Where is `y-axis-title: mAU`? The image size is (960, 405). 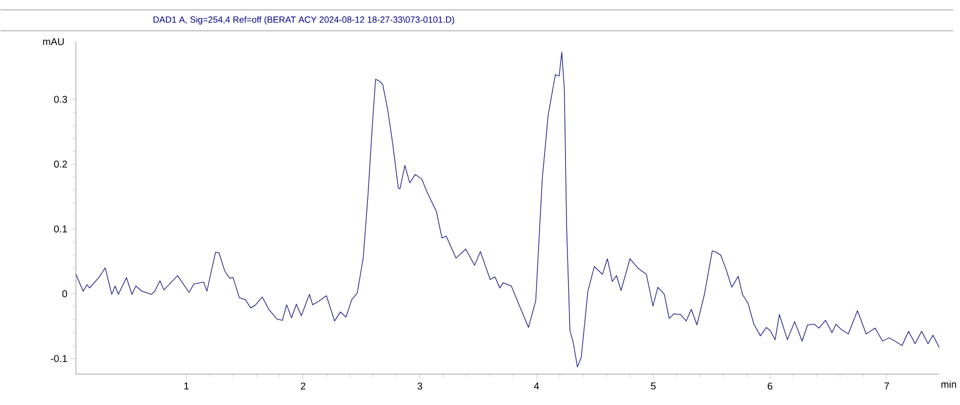 y-axis-title: mAU is located at coordinates (53, 42).